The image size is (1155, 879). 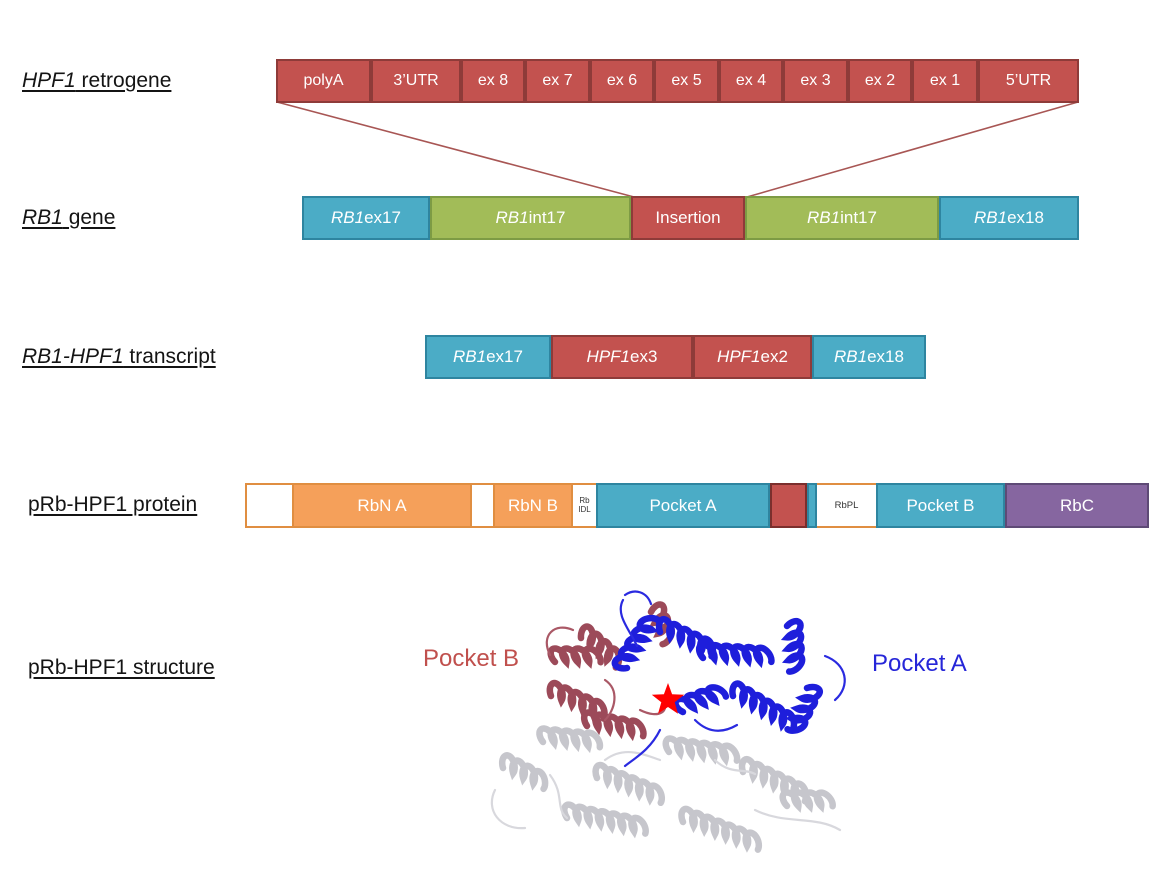 I want to click on transcript-segment-rb1ex18: RB1 ex18, so click(x=869, y=357).